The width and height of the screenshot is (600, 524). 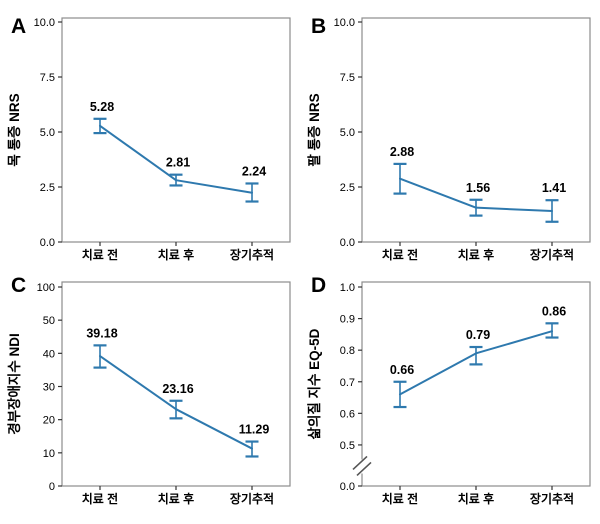 What do you see at coordinates (46, 288) in the screenshot?
I see `y-tick-label: 100` at bounding box center [46, 288].